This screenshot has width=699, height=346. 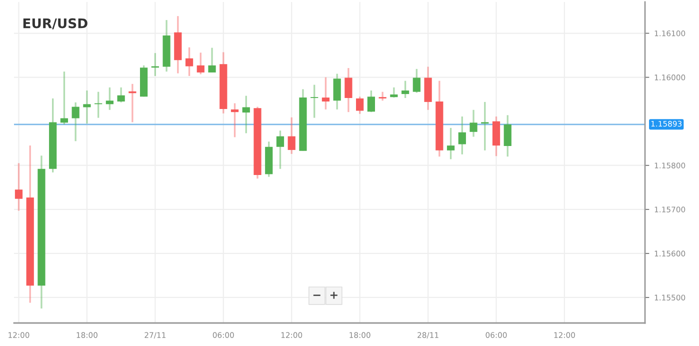 What do you see at coordinates (55, 24) in the screenshot?
I see `text: EUR/USD` at bounding box center [55, 24].